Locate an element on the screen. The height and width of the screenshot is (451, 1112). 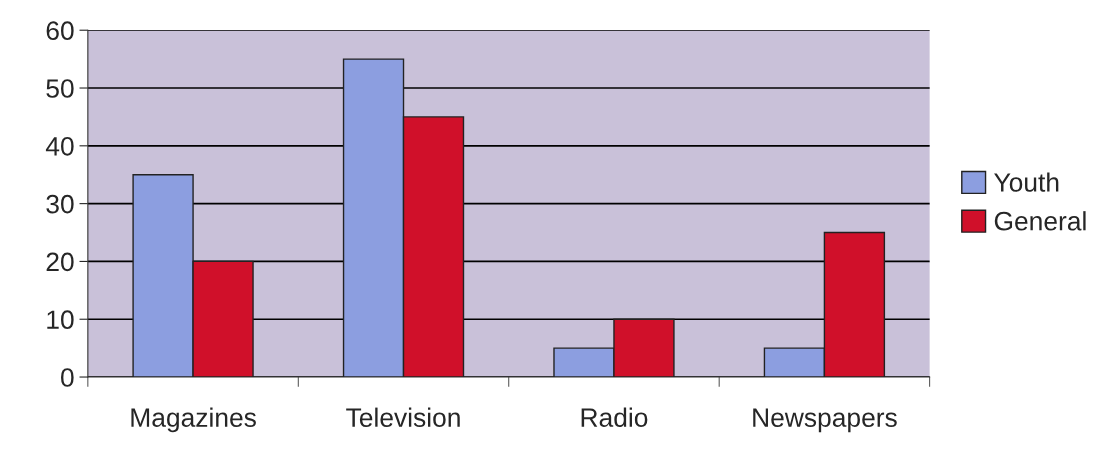
legend-label: Youth is located at coordinates (1026, 182).